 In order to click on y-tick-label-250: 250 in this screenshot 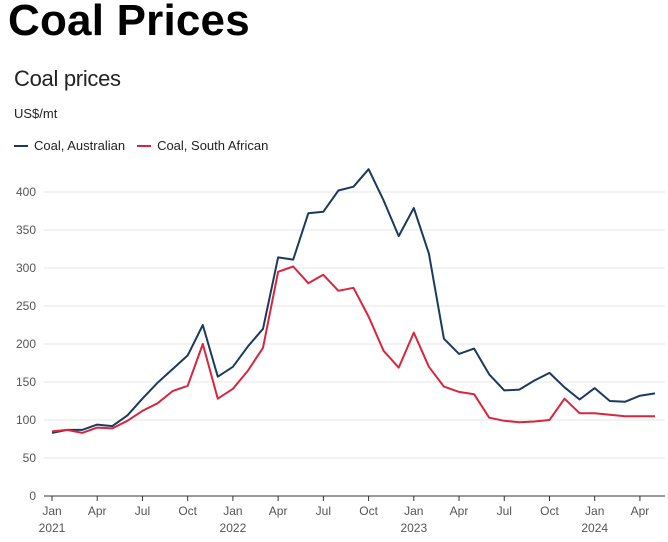, I will do `click(26, 306)`.